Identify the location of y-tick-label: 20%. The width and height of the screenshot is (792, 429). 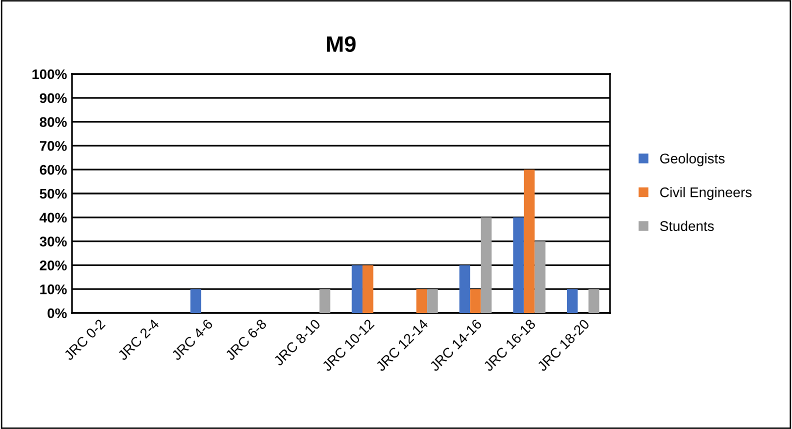
(53, 265).